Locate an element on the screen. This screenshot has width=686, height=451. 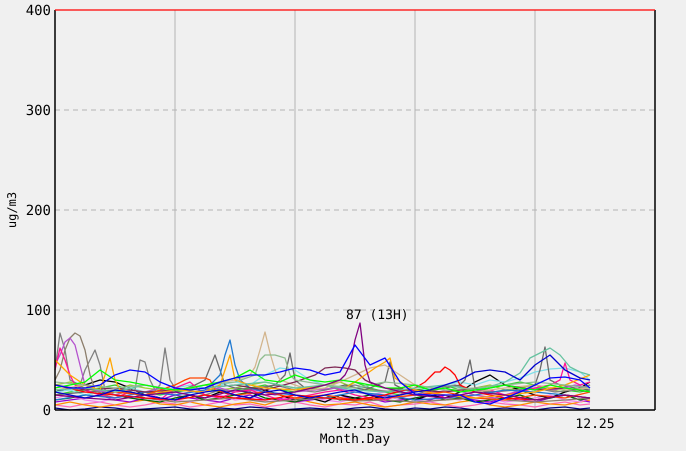
annotation: 87 (13H) is located at coordinates (377, 315).